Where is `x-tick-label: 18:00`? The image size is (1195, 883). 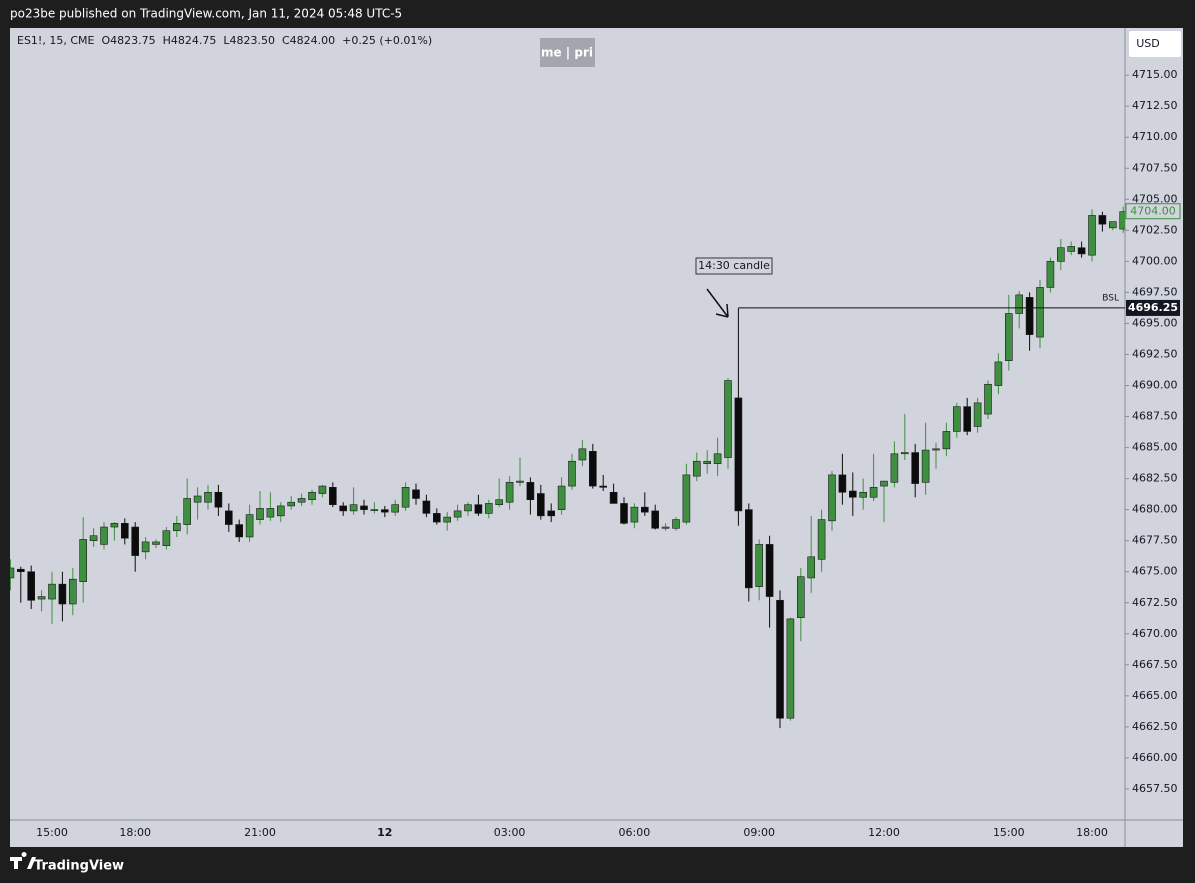 x-tick-label: 18:00 is located at coordinates (135, 832).